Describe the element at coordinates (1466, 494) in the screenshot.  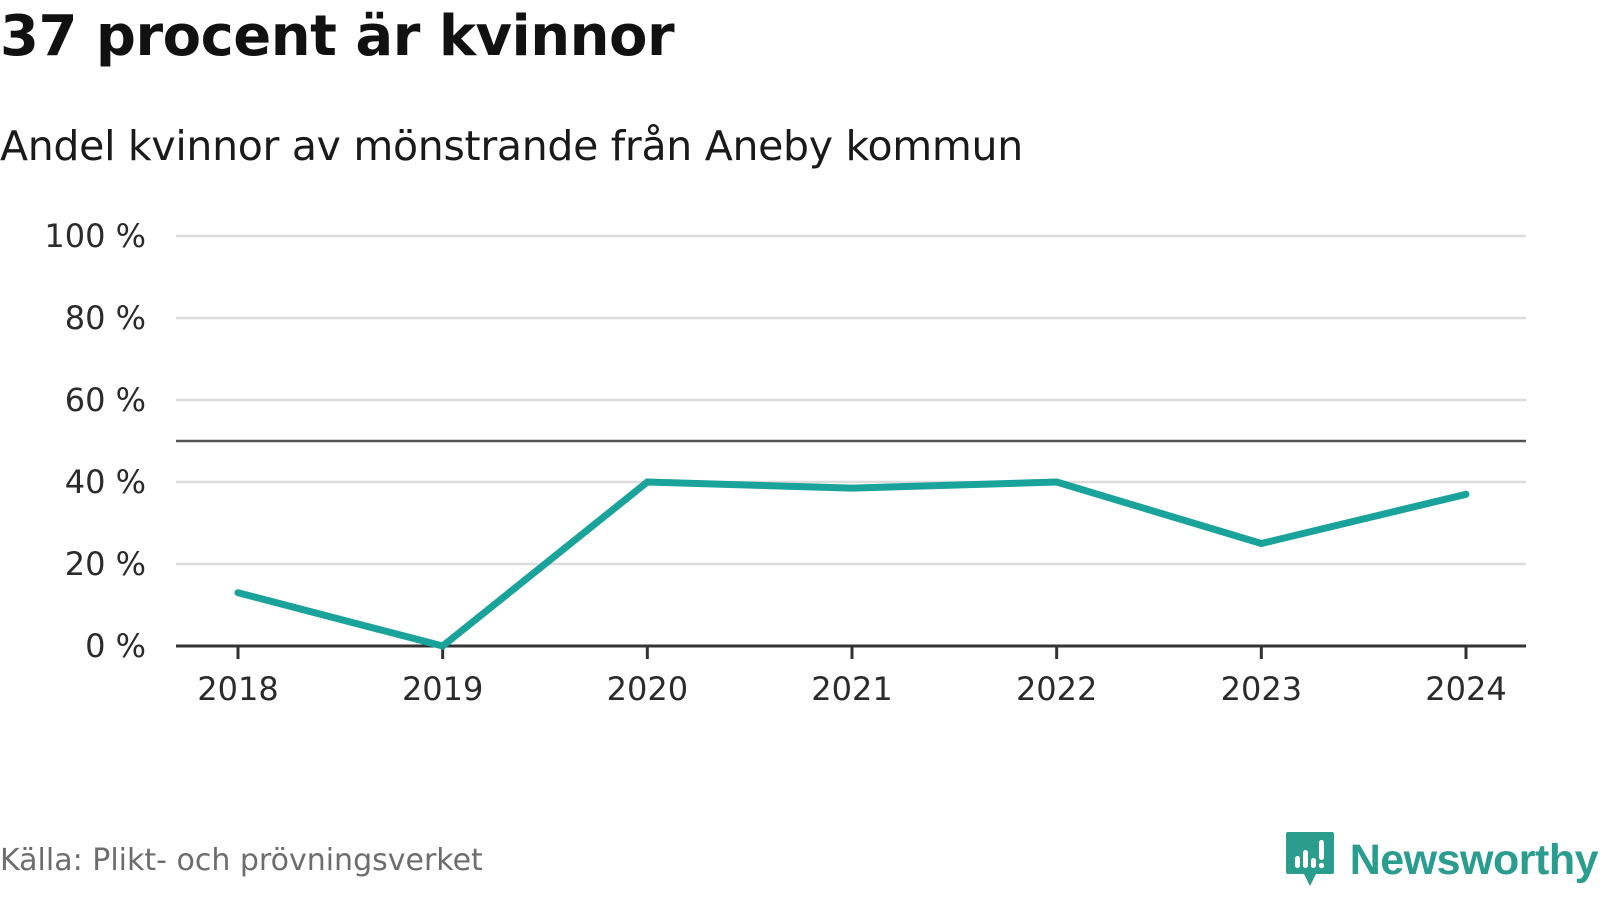
I see `data-point-2024` at that location.